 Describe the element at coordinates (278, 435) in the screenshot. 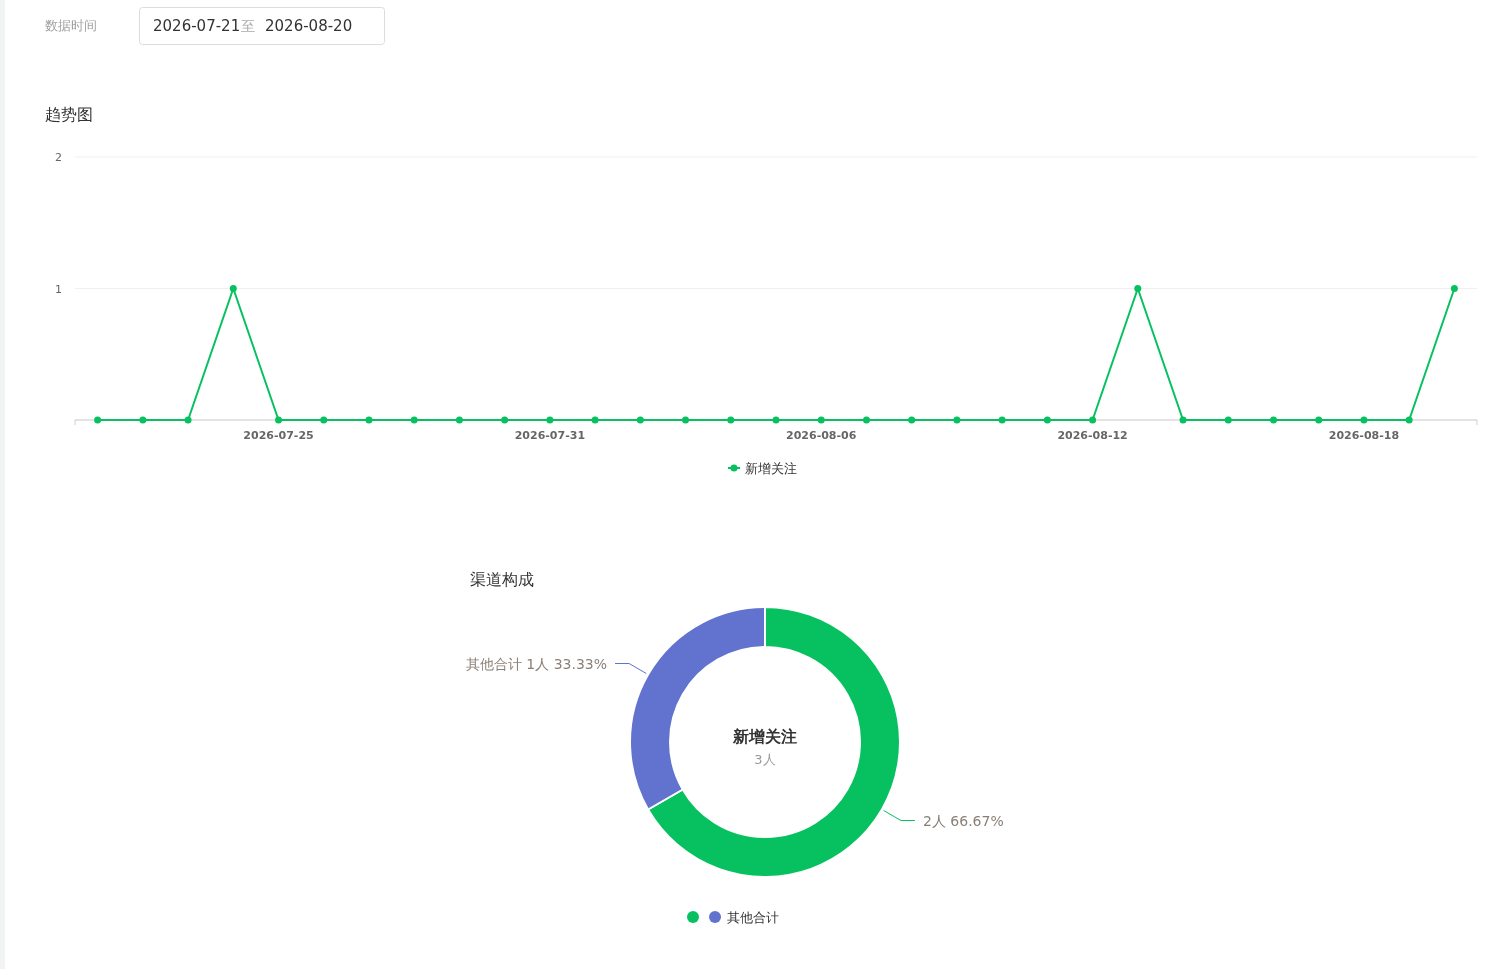

I see `x-tick-label: 2026-07-25` at that location.